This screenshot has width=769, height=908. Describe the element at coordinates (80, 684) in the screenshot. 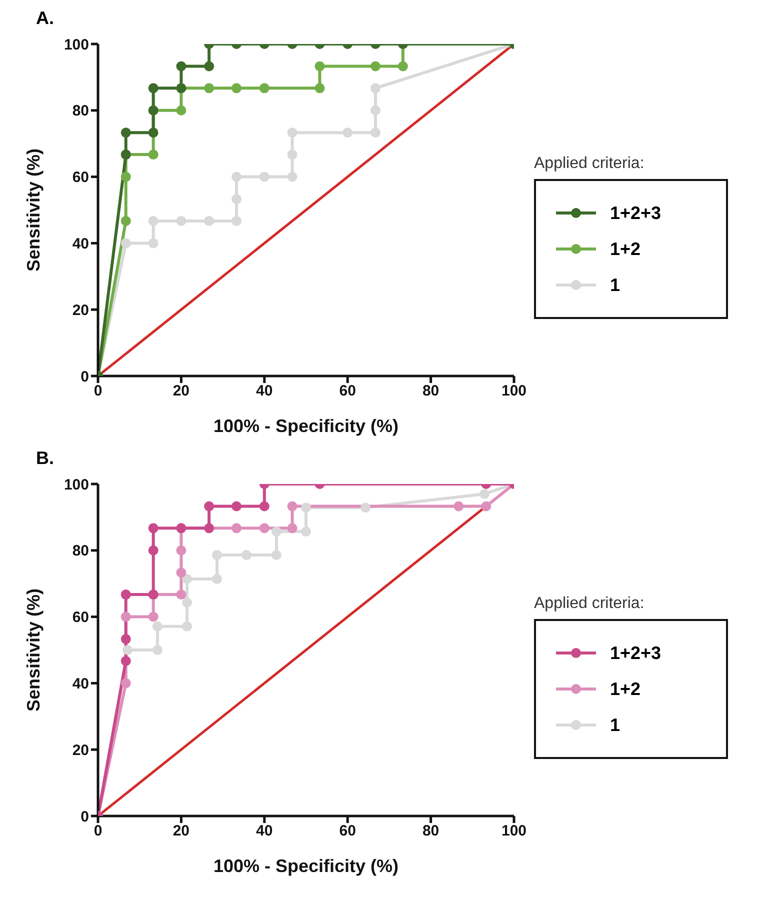

I see `y-tick-label: 40` at that location.